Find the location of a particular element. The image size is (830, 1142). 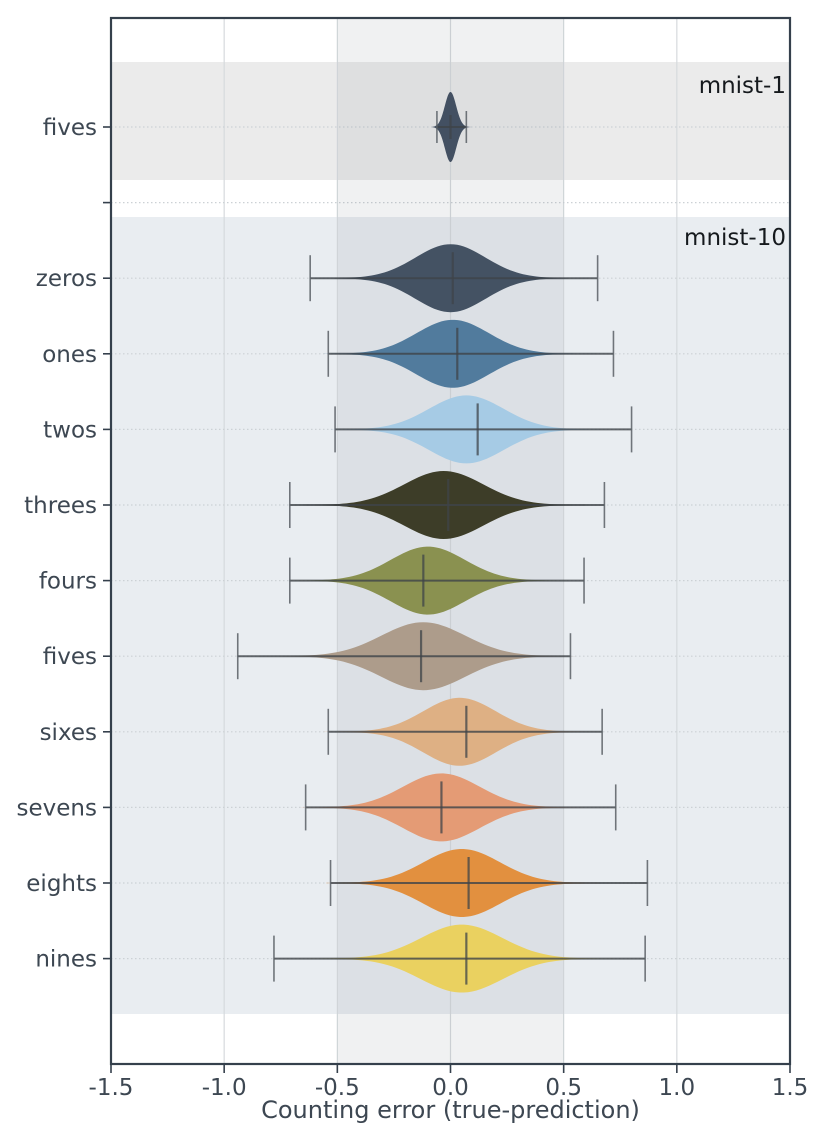

x-tick-label: -1.0 is located at coordinates (224, 1088).